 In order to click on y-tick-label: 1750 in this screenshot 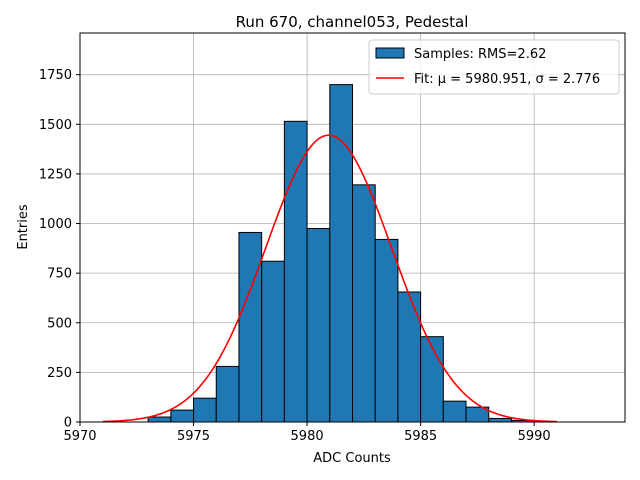, I will do `click(55, 75)`.